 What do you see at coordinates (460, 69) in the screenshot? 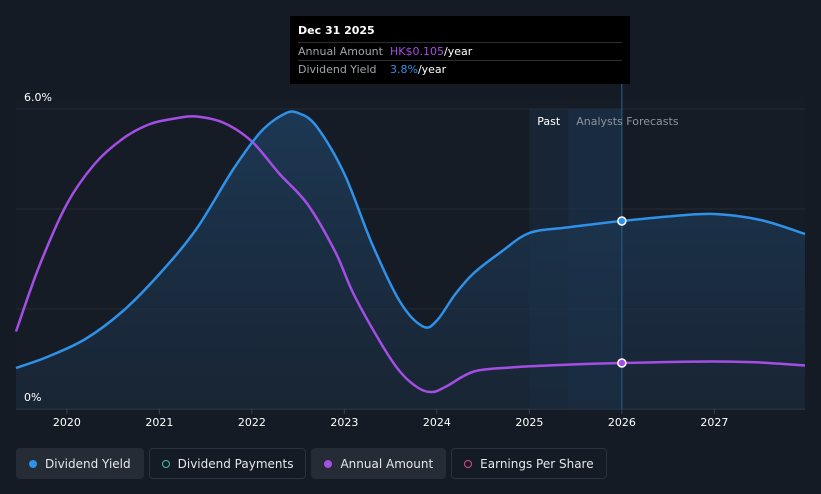
I see `tooltip-row-dividend-yield: Dividend Yield 3.8%/year` at bounding box center [460, 69].